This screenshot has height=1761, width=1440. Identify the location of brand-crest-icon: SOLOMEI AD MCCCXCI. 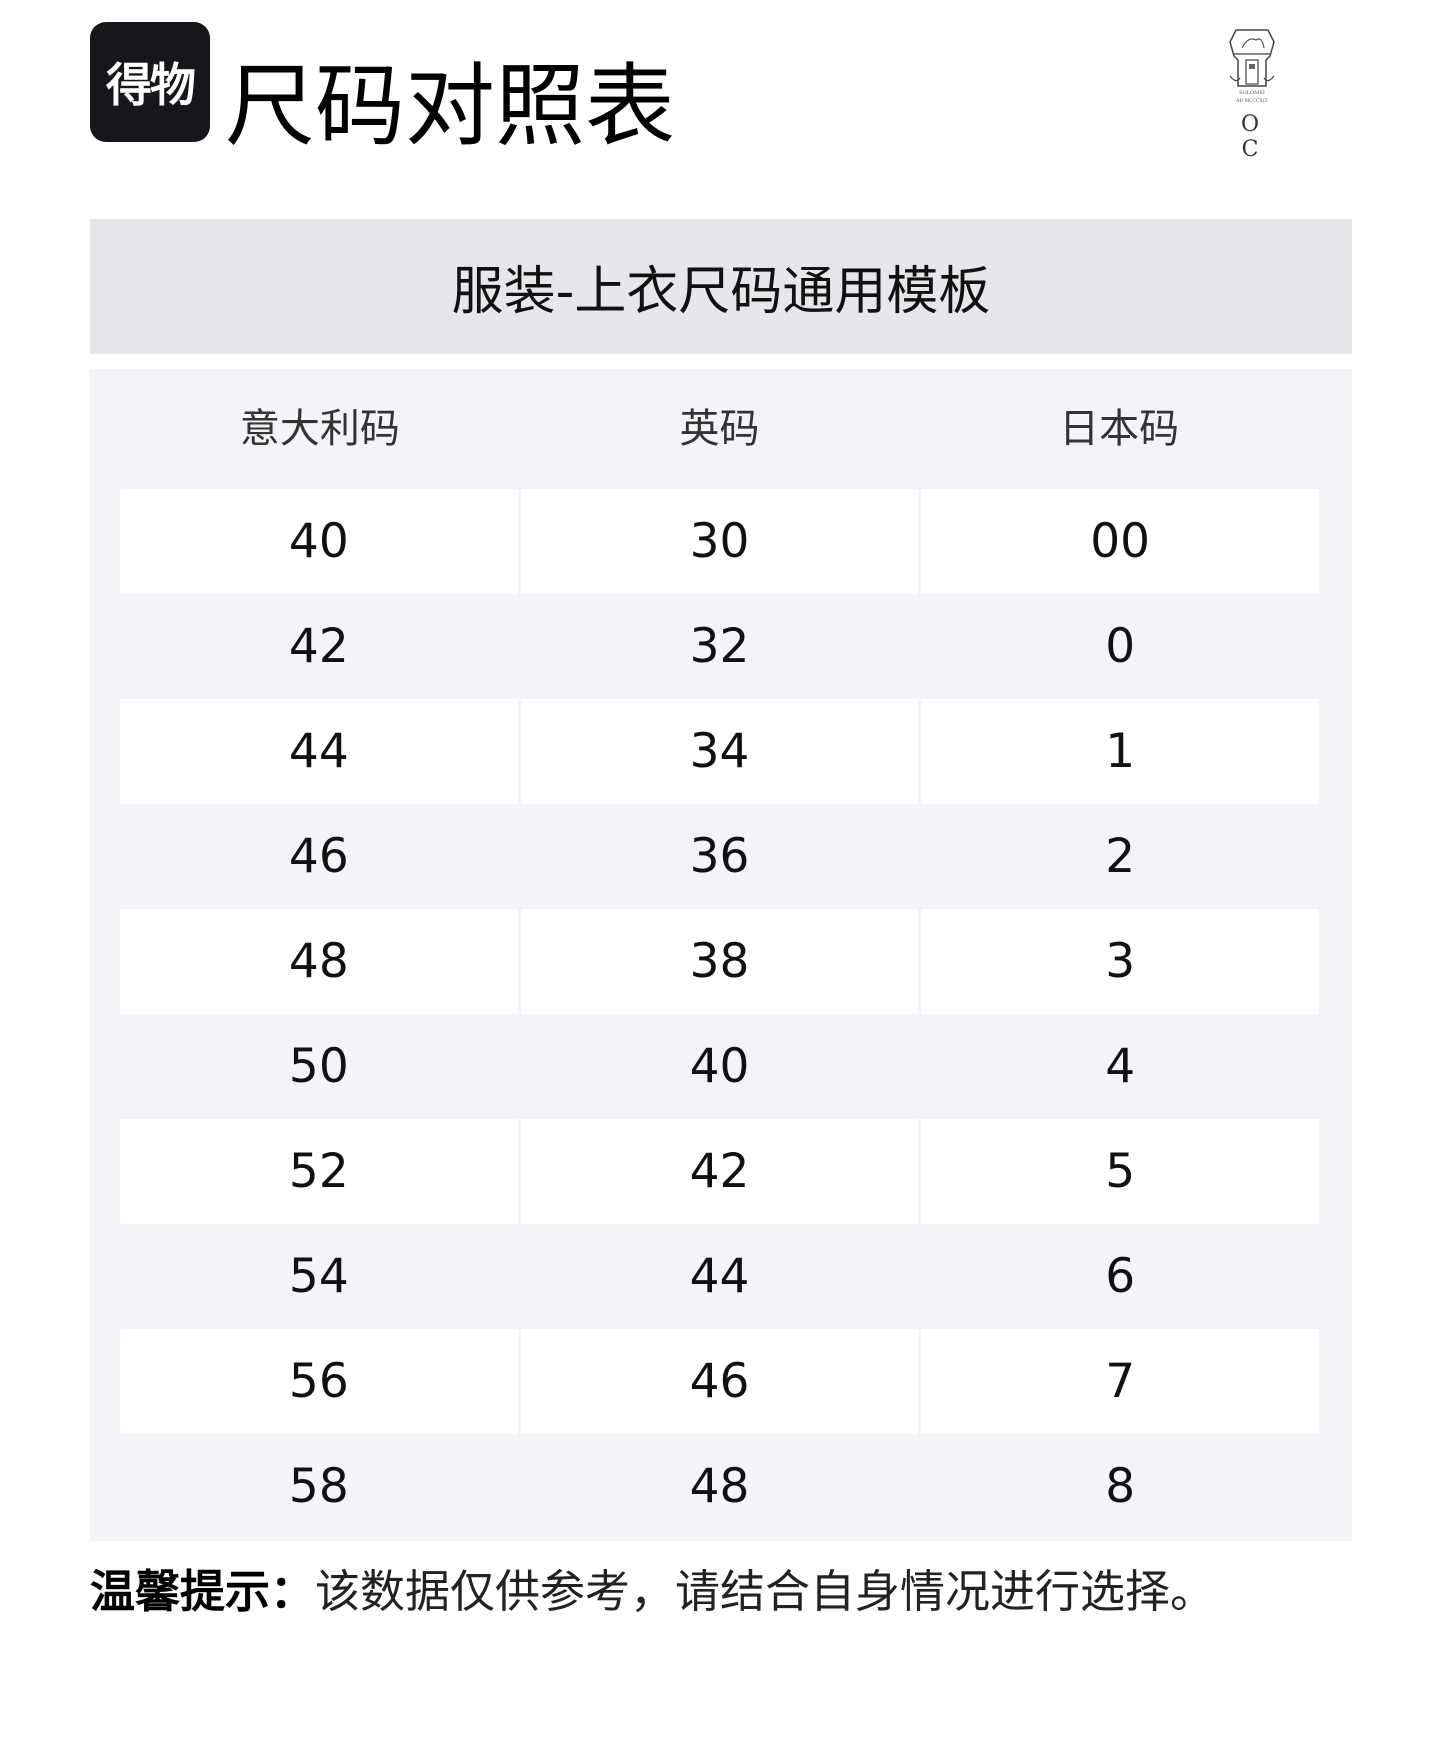
(1252, 66).